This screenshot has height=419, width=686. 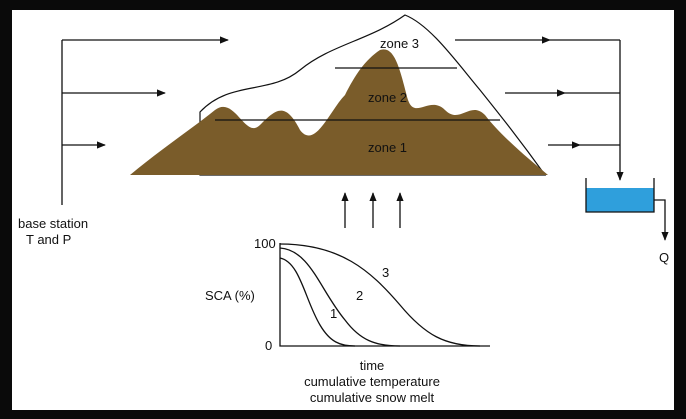 What do you see at coordinates (620, 200) in the screenshot?
I see `reservoir-water` at bounding box center [620, 200].